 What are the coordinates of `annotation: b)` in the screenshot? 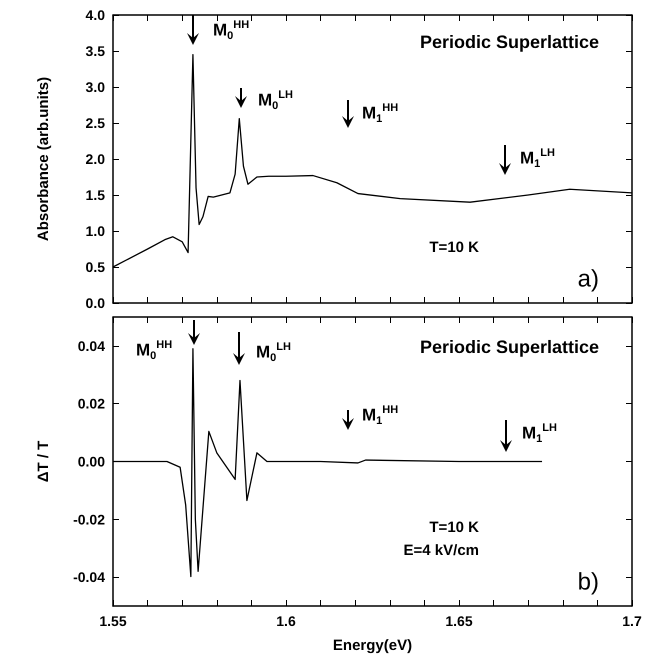 It's located at (589, 582).